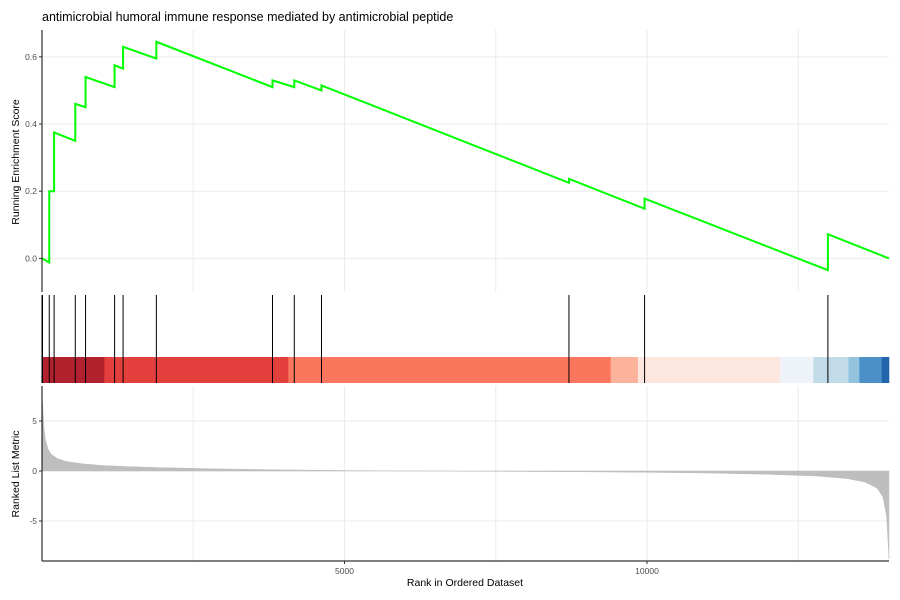  I want to click on metric-y-axis-title: Ranked List Metric, so click(16, 474).